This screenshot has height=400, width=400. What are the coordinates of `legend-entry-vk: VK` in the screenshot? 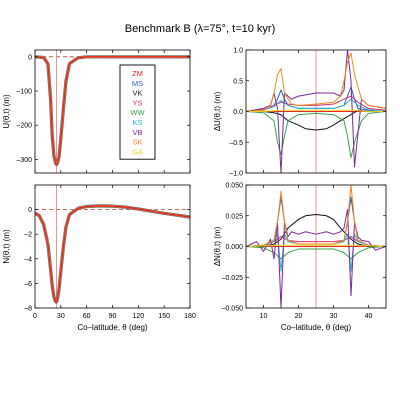 It's located at (137, 93).